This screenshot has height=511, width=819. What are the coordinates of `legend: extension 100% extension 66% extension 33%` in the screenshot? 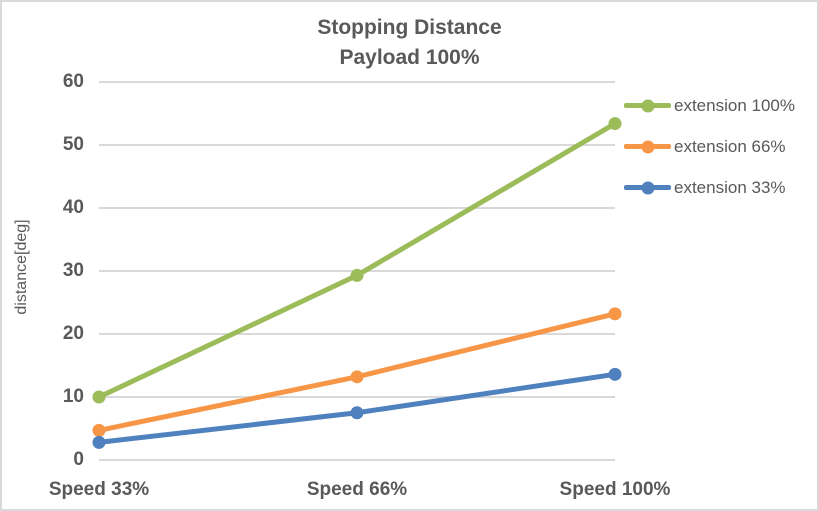 It's located at (709, 146).